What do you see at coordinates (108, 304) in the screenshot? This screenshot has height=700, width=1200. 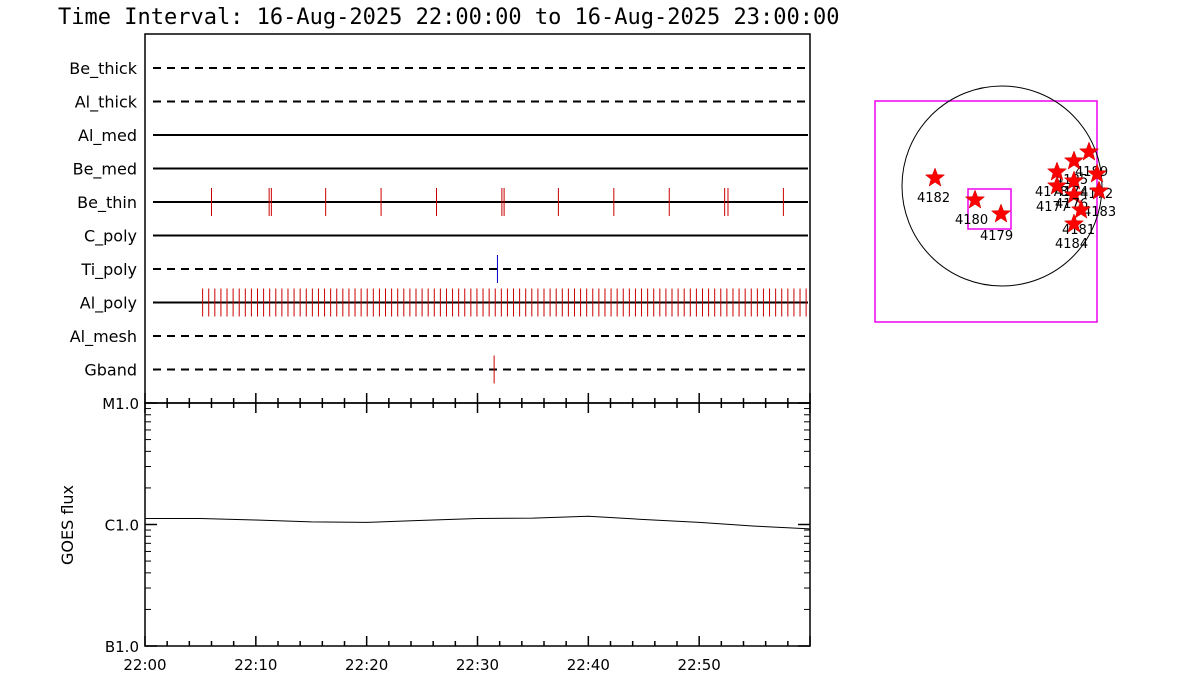 I see `channel-label: Al_poly` at bounding box center [108, 304].